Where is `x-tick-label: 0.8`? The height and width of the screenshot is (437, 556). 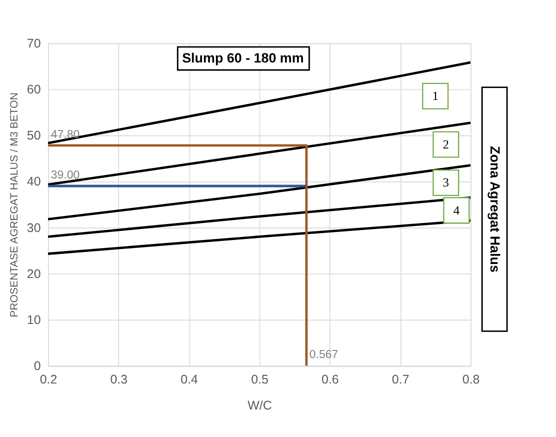
x-tick-label: 0.8 is located at coordinates (471, 379).